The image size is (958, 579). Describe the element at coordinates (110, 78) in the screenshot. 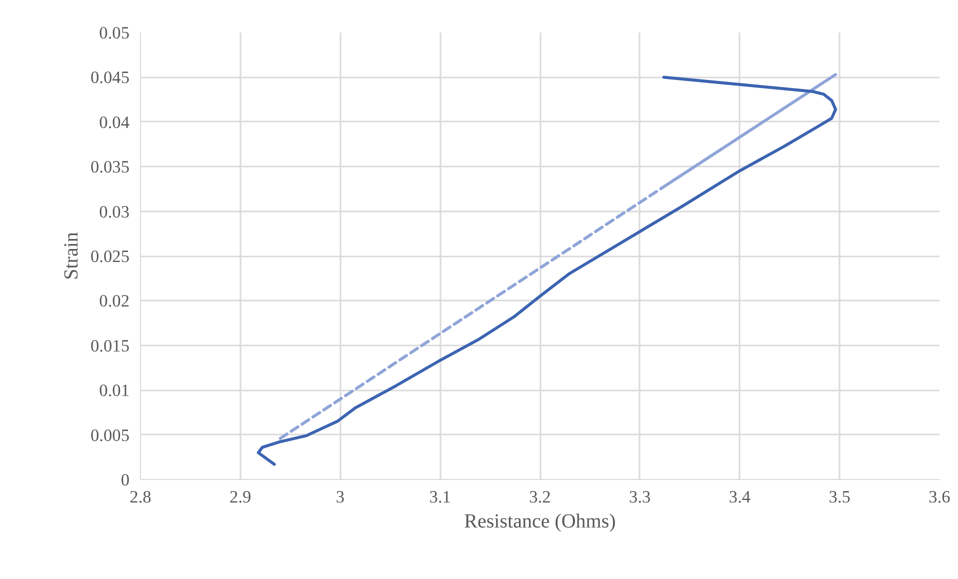

I see `y-tick-label: 0.045` at that location.